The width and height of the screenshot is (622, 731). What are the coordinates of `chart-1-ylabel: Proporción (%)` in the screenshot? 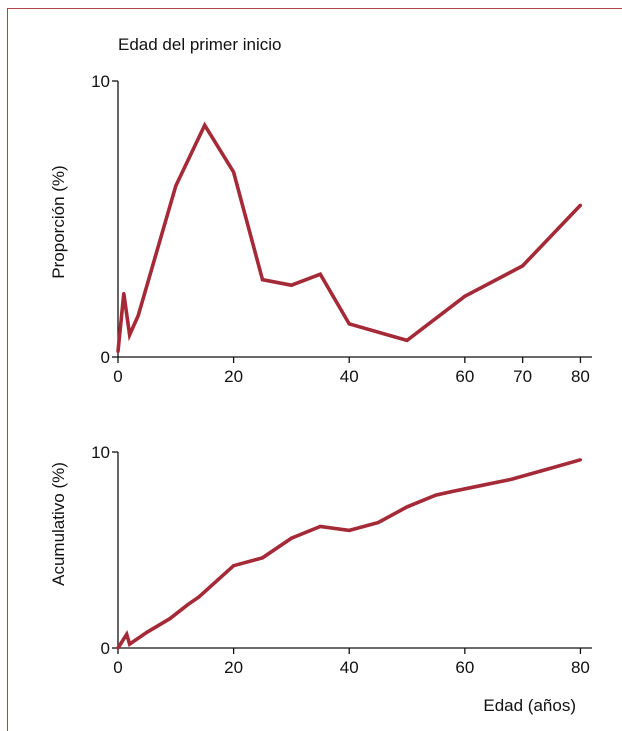 It's located at (58, 221).